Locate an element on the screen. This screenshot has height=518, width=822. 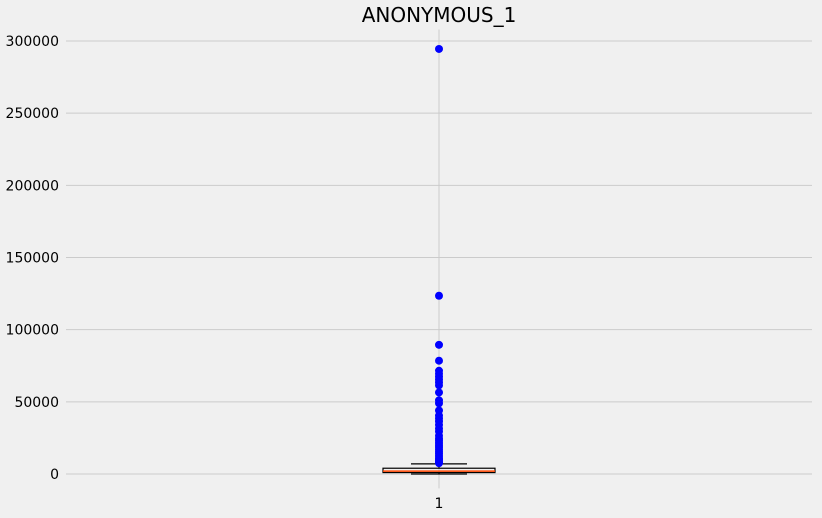
outlier-points is located at coordinates (439, 256).